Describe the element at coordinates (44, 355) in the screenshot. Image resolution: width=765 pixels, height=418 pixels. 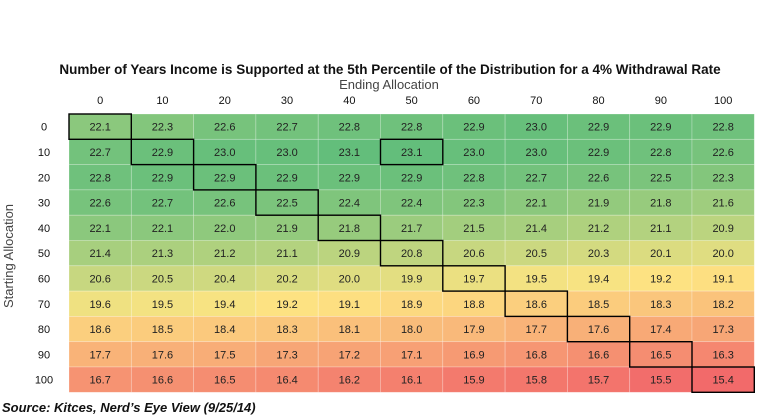
I see `row-label: 90` at that location.